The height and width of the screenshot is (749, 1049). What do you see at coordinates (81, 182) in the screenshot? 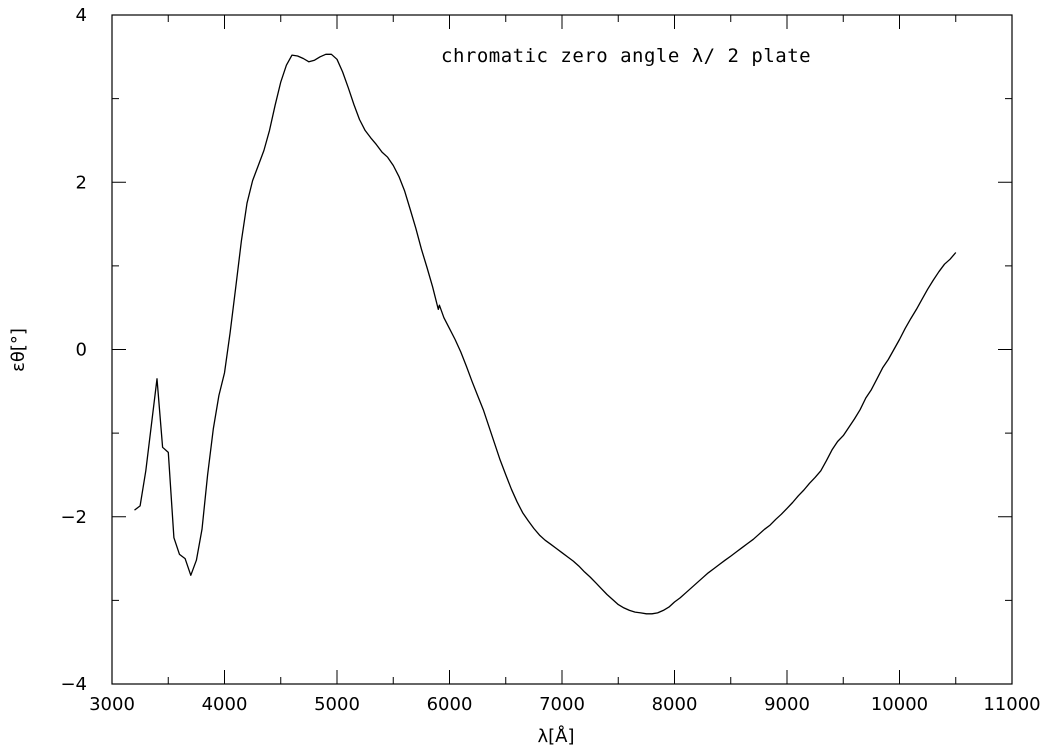
I see `y-tick-label: 2` at bounding box center [81, 182].